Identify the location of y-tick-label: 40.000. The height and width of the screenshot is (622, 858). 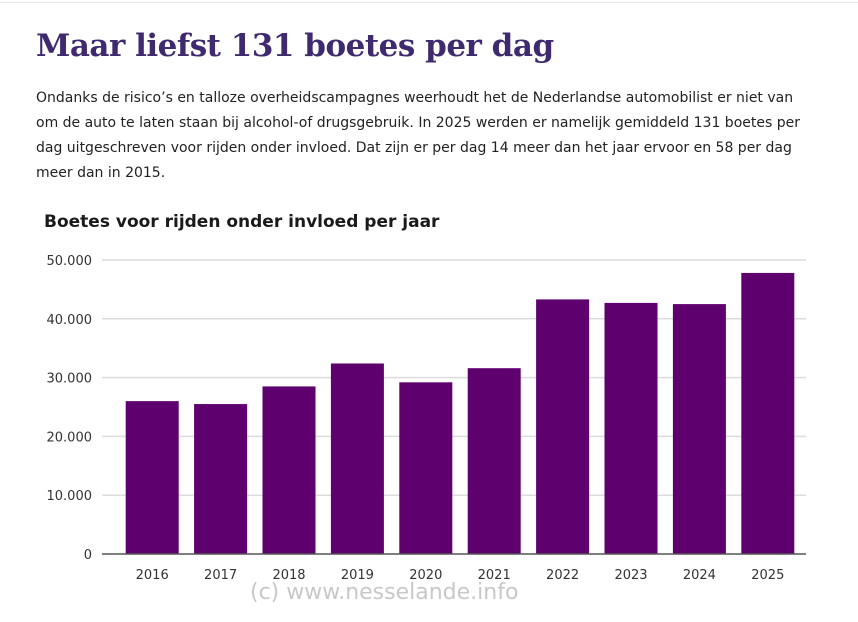
(70, 320).